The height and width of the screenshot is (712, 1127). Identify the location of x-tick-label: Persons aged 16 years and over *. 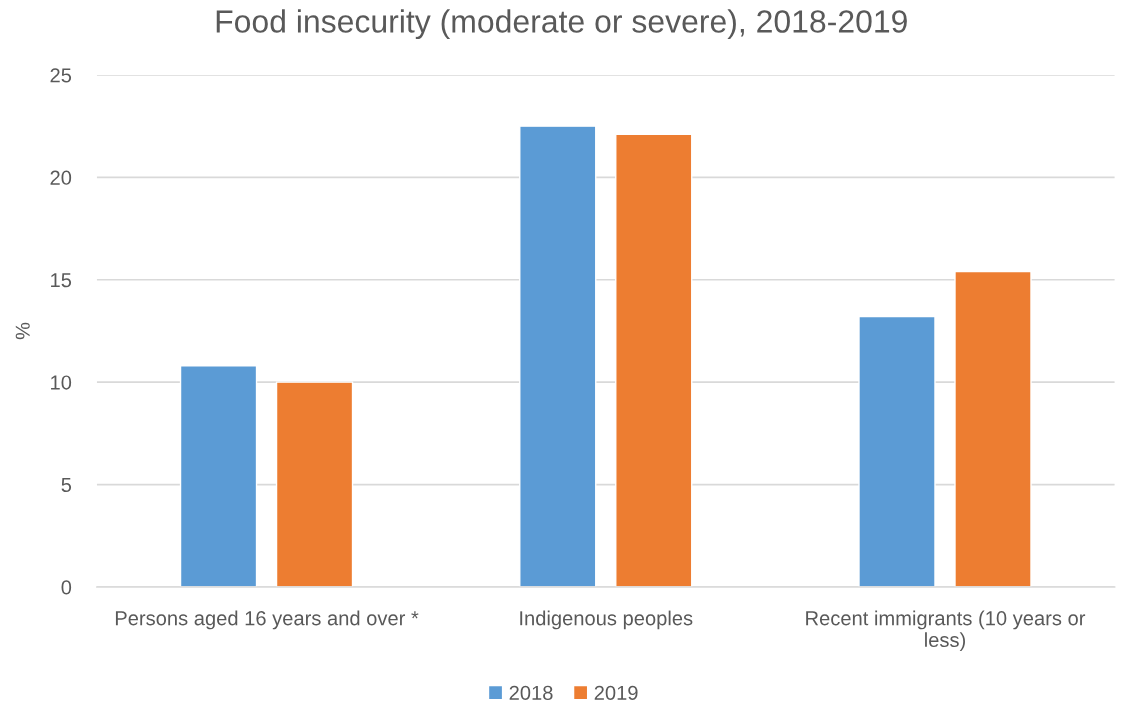
(267, 620).